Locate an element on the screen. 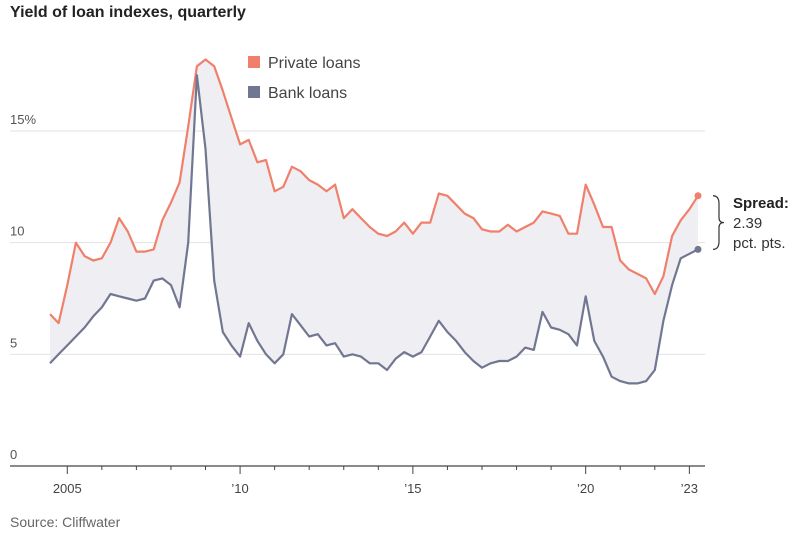 The width and height of the screenshot is (797, 534). legend-label-private-loans: Private loans is located at coordinates (314, 63).